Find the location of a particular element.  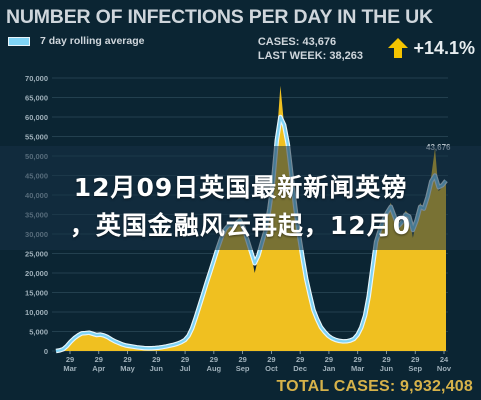

headline-line-1: 12月09日英国最新新闻英镑 is located at coordinates (240, 187).